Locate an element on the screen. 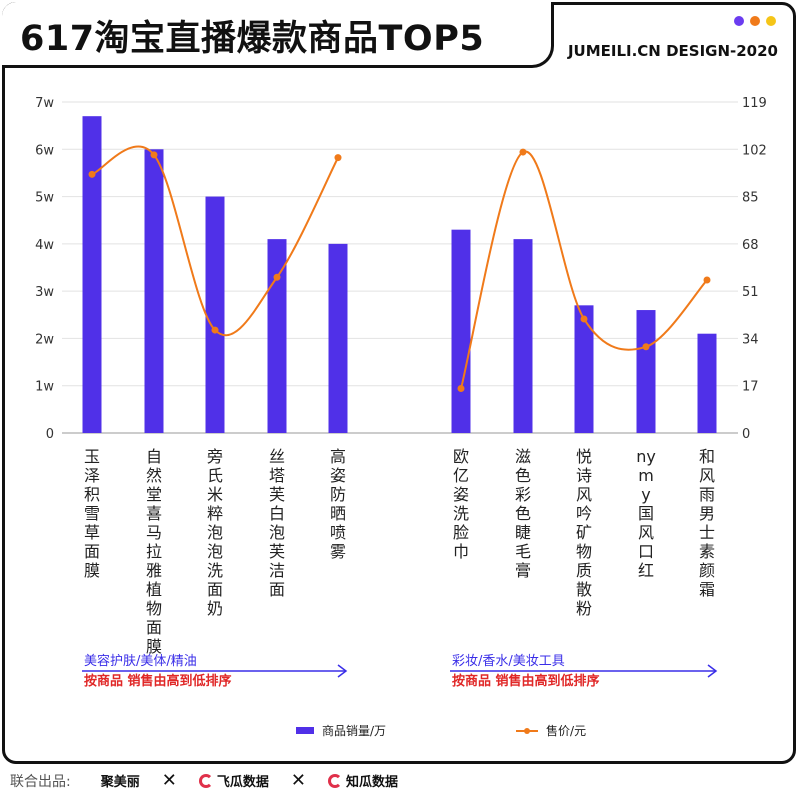  legend: 商品销量/万 售价/元 is located at coordinates (441, 730).